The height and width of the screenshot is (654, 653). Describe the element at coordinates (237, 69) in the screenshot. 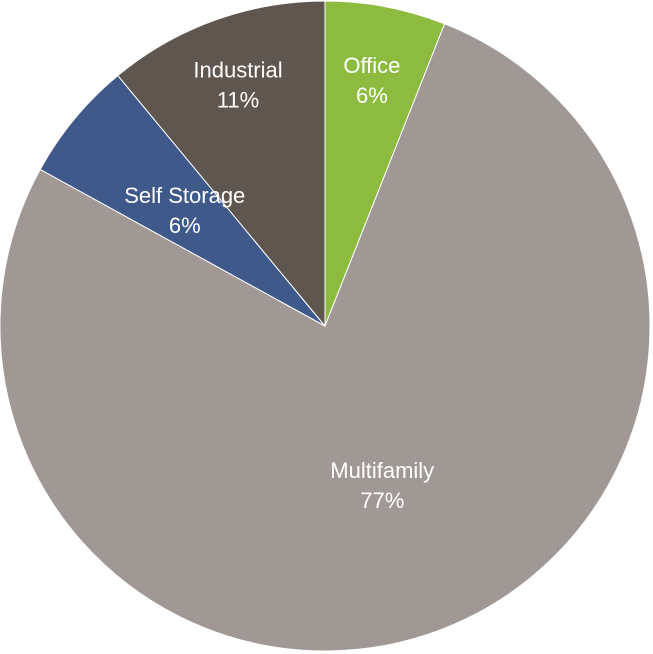

I see `slice-label-industrial: Industrial` at that location.